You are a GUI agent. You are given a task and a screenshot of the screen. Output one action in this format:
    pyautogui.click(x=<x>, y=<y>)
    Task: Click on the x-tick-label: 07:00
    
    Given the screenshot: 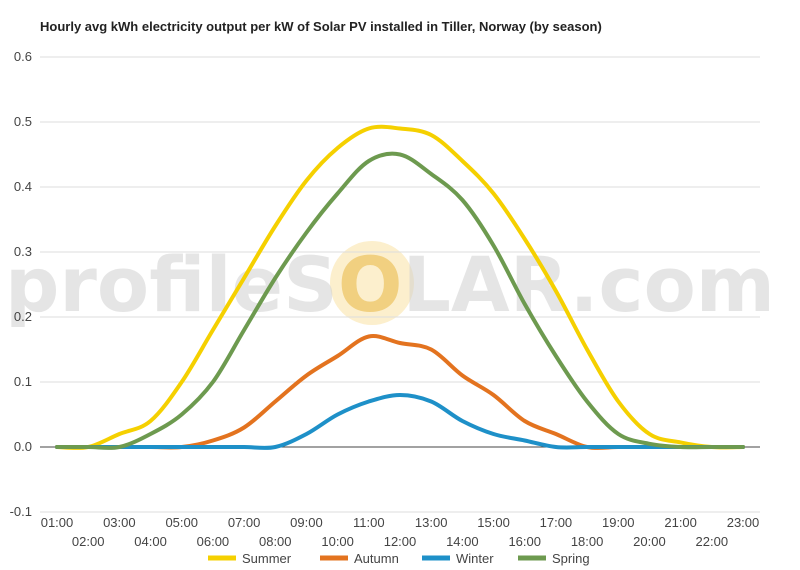 What is the action you would take?
    pyautogui.click(x=244, y=522)
    